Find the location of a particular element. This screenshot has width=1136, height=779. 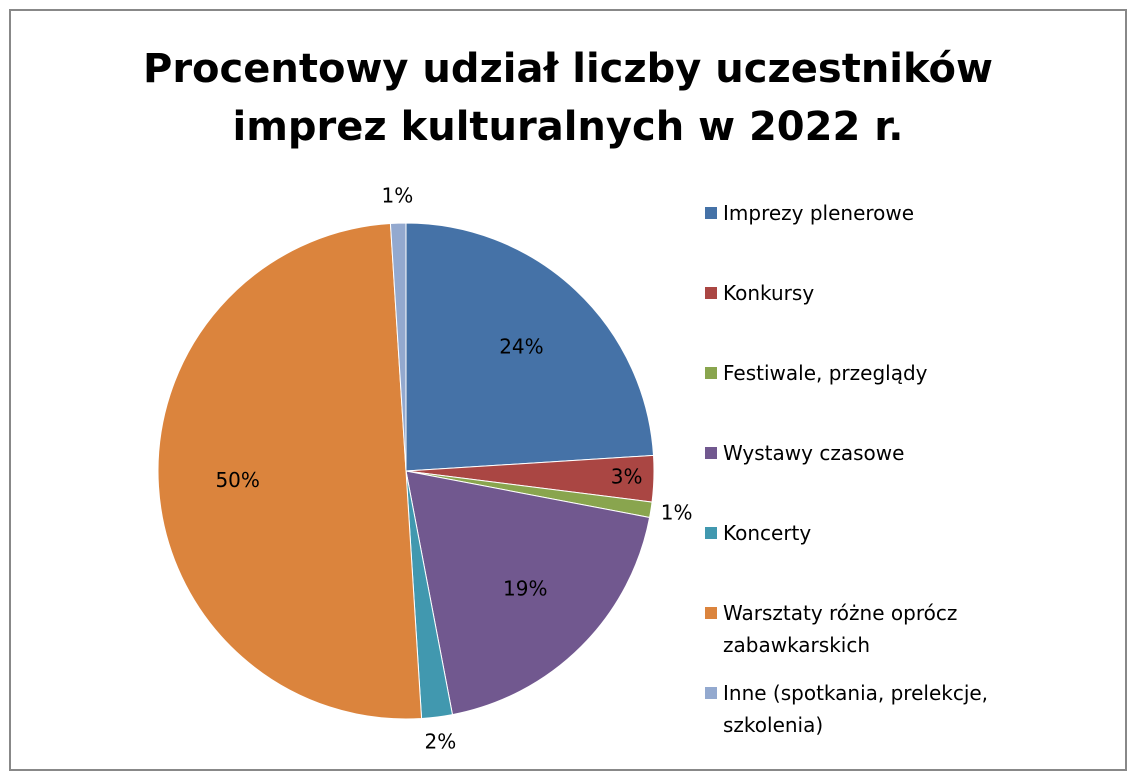

legend-label: Koncerty is located at coordinates (767, 533).